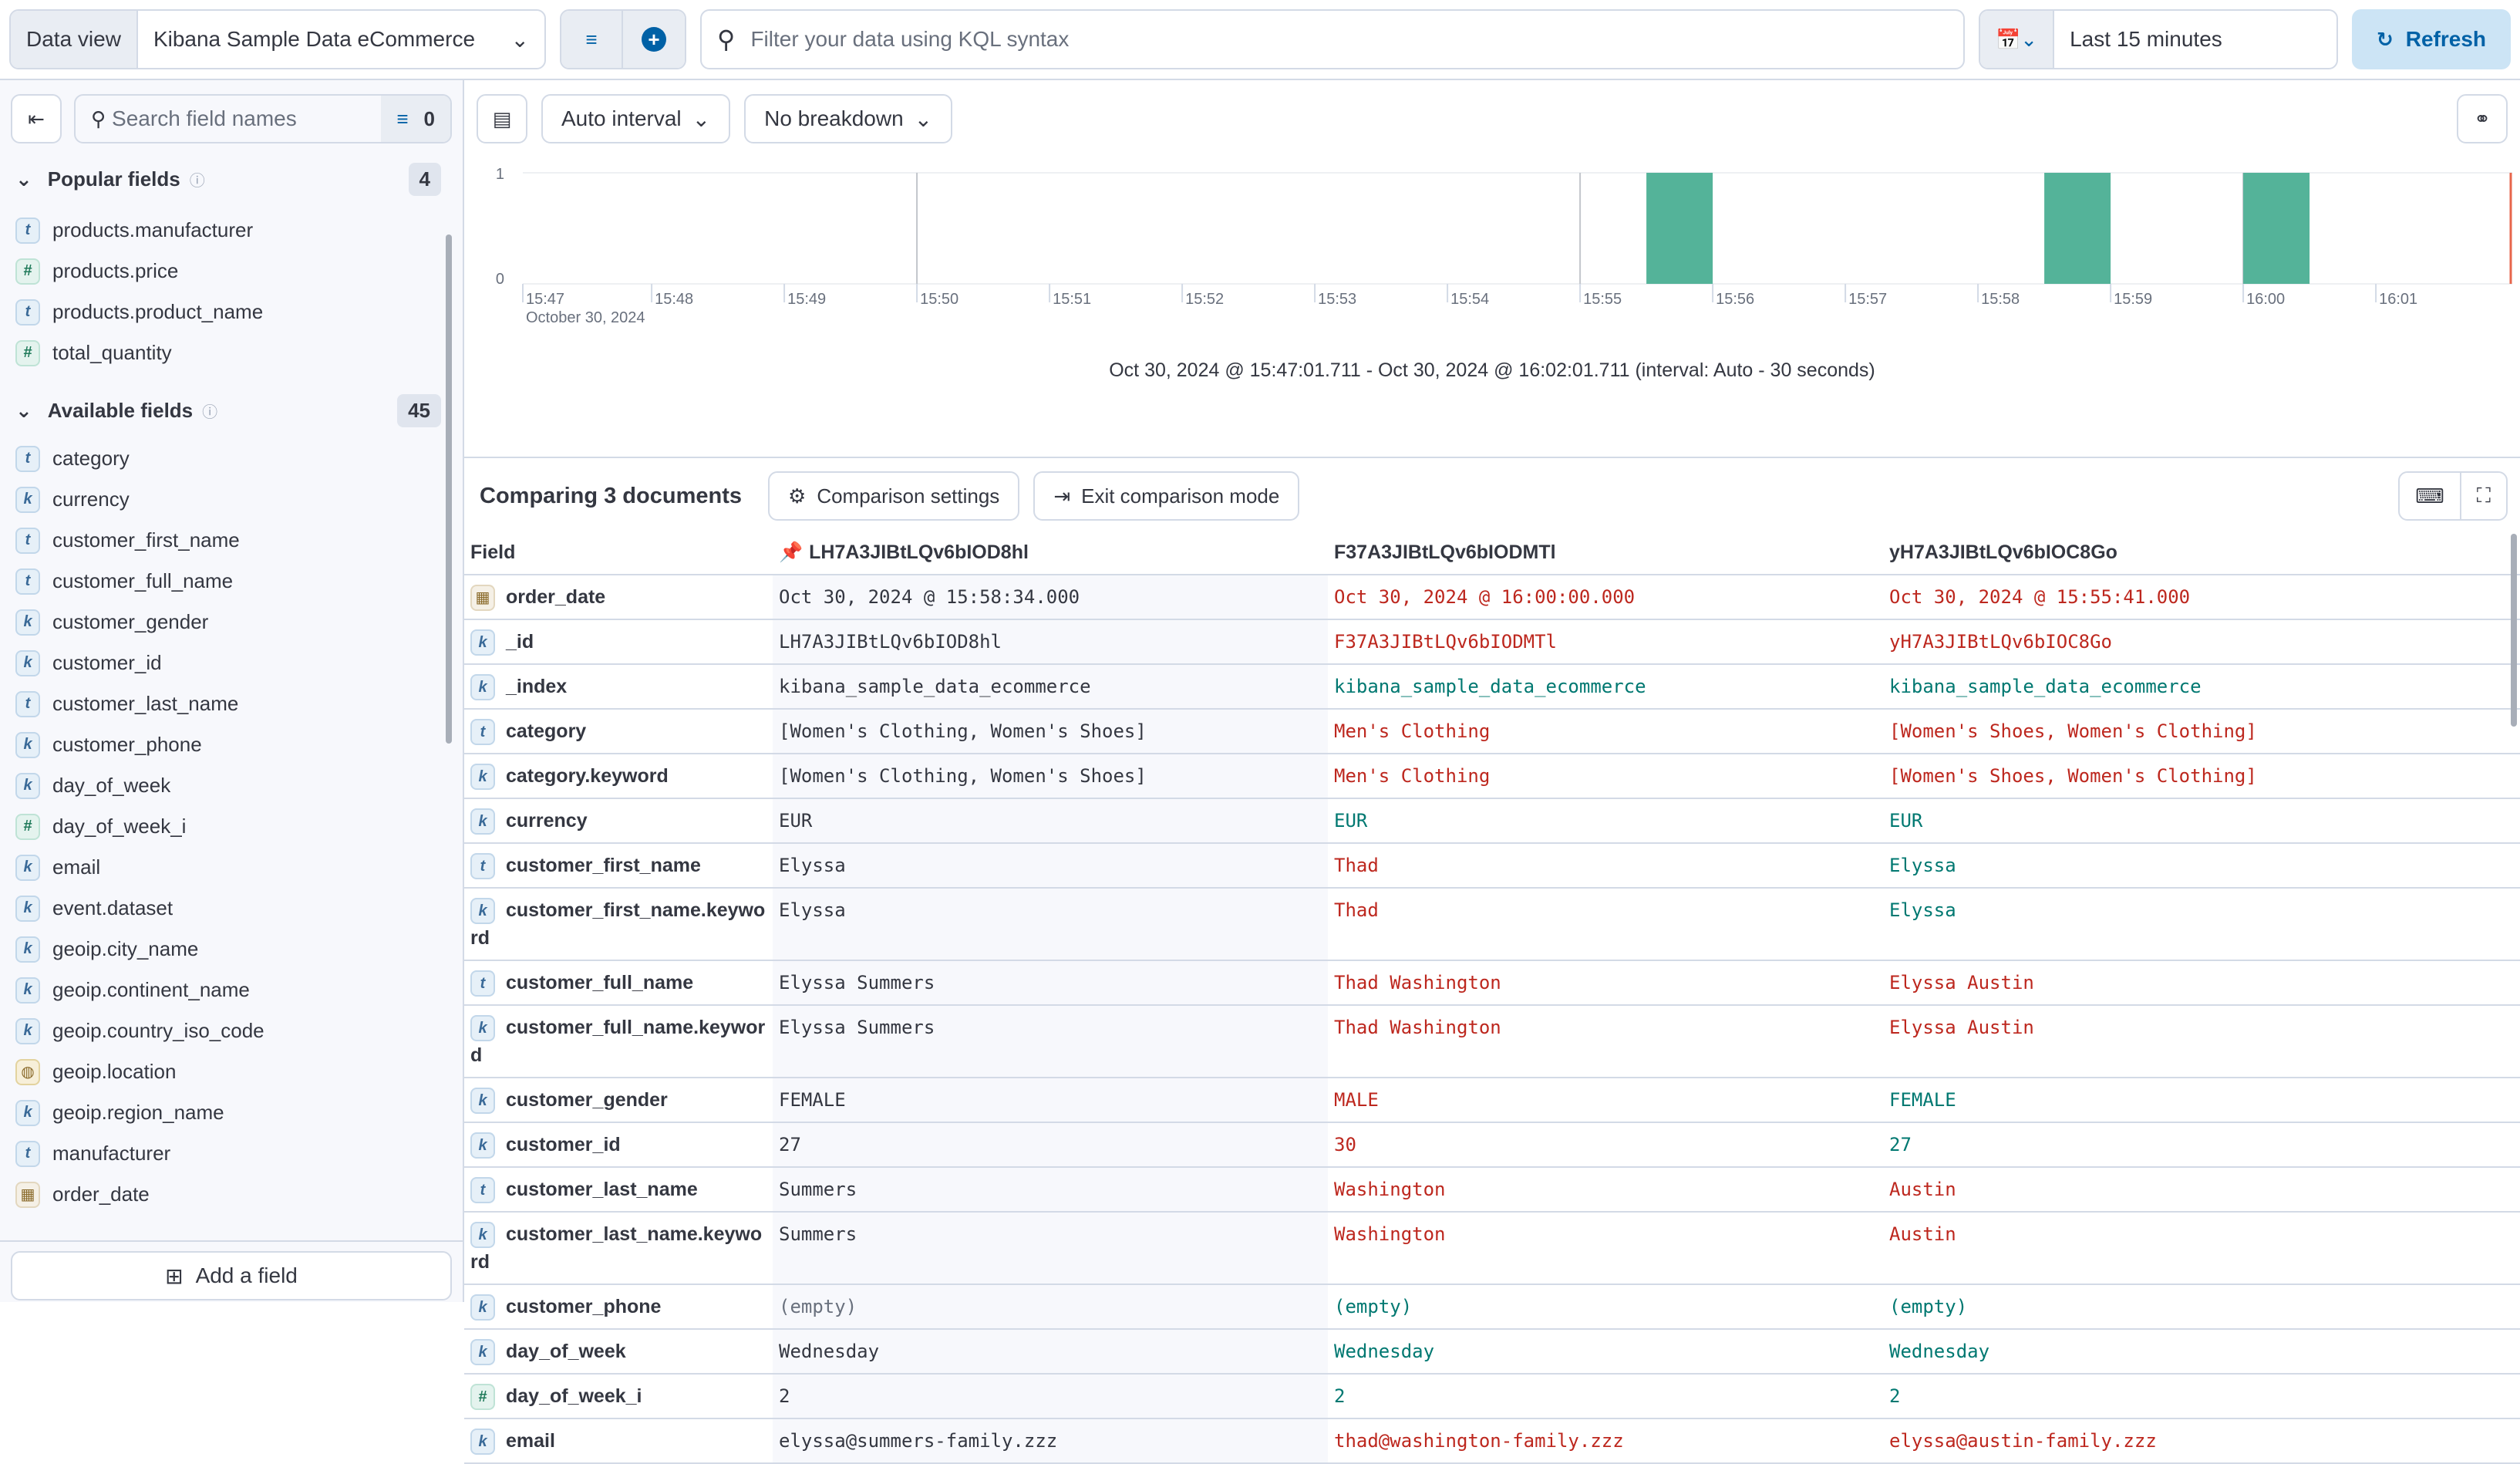 The image size is (2520, 1464). I want to click on add-filter-button: +, so click(654, 39).